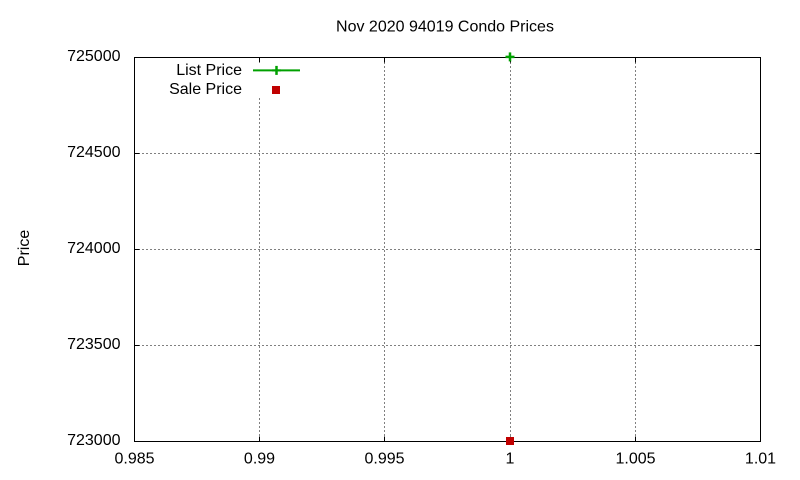 This screenshot has width=800, height=480. What do you see at coordinates (24, 248) in the screenshot?
I see `svg-text: Price` at bounding box center [24, 248].